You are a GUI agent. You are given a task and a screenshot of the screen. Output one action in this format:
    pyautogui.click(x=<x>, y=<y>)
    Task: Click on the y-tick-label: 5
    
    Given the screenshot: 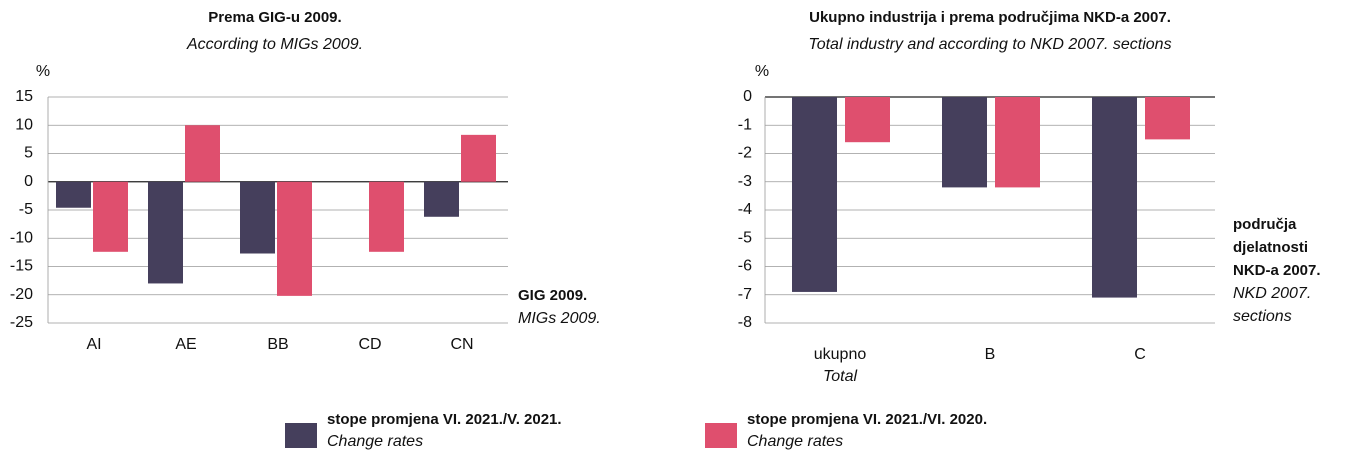 What is the action you would take?
    pyautogui.click(x=28, y=153)
    